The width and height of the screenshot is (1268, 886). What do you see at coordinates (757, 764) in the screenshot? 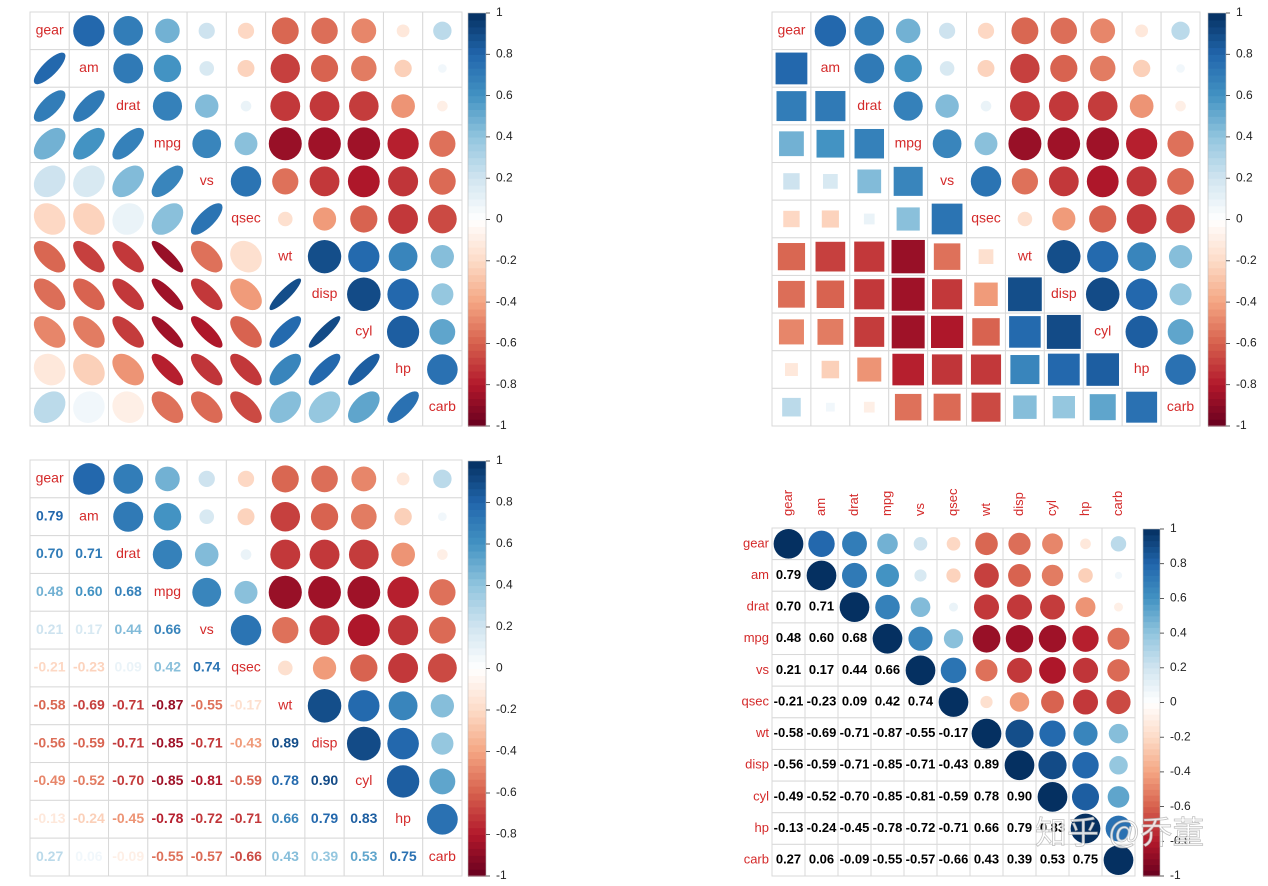
I see `row-label: disp` at bounding box center [757, 764].